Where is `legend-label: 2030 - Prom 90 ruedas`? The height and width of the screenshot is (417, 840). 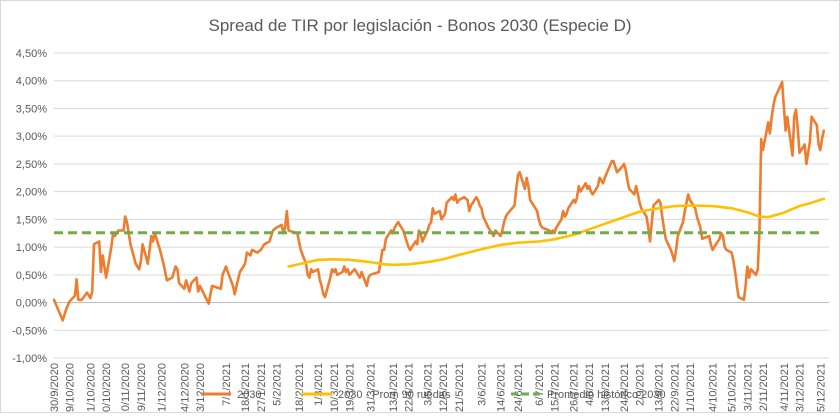
legend-label: 2030 - Prom 90 ruedas is located at coordinates (394, 395).